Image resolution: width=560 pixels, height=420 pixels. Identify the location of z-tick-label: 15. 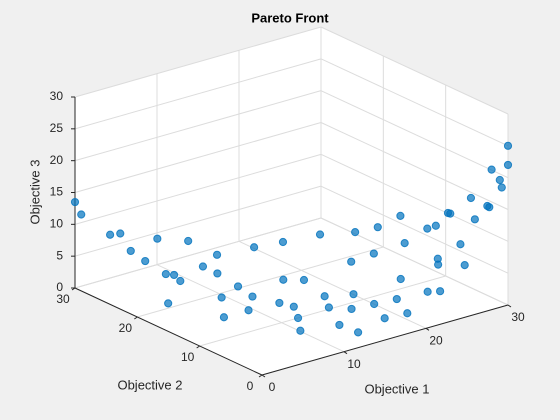
(57, 192).